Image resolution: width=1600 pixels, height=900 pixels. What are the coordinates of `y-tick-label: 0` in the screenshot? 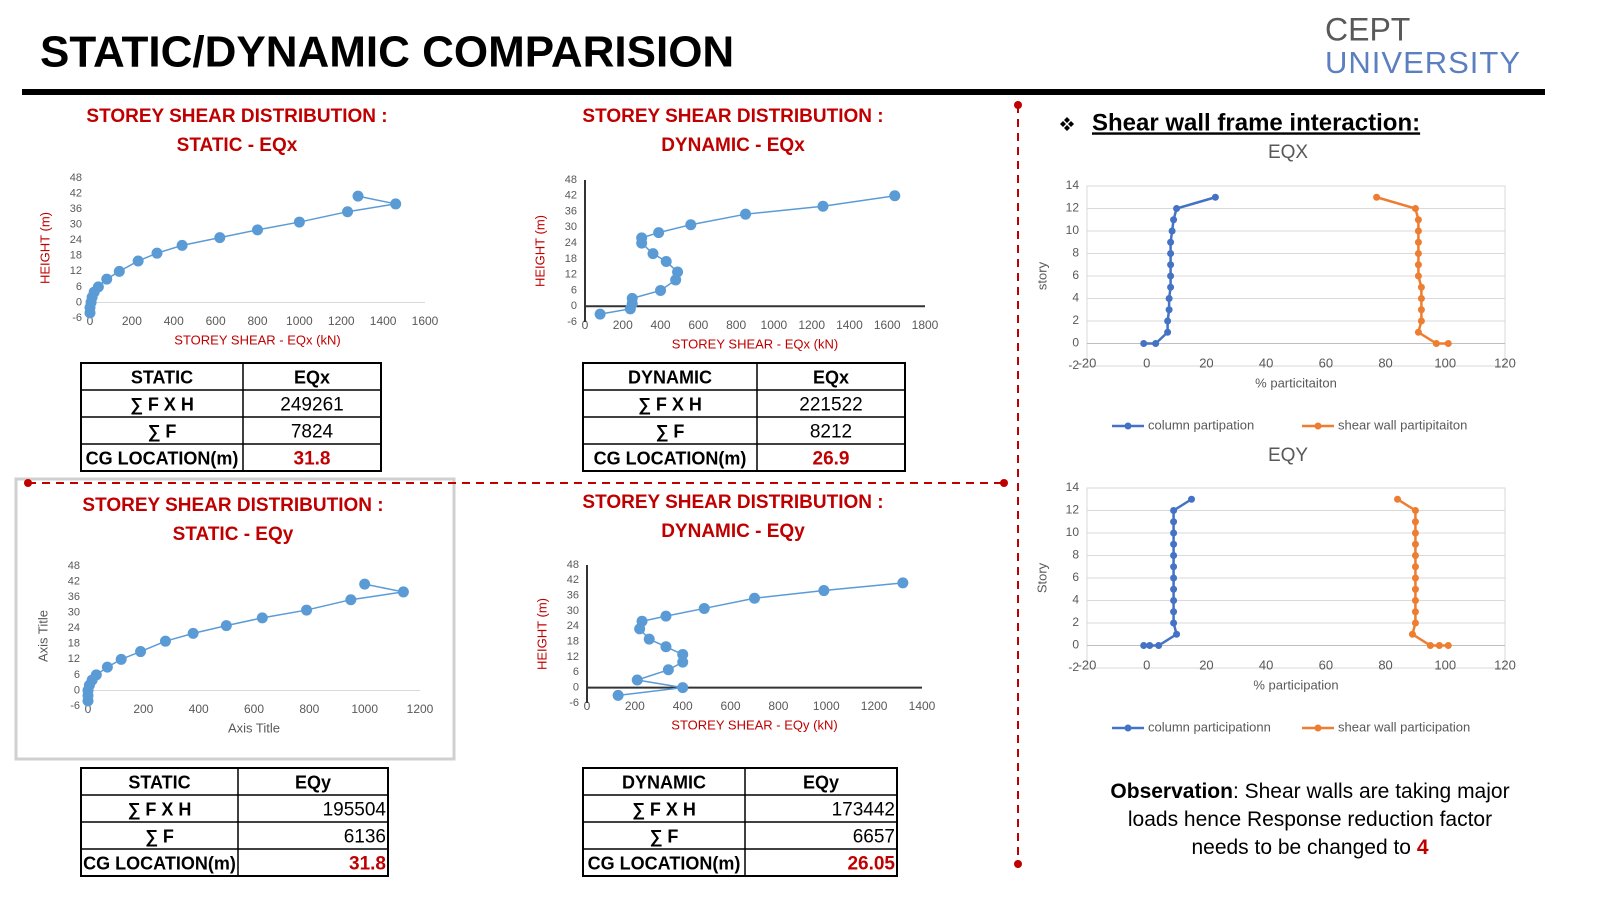 It's located at (574, 306).